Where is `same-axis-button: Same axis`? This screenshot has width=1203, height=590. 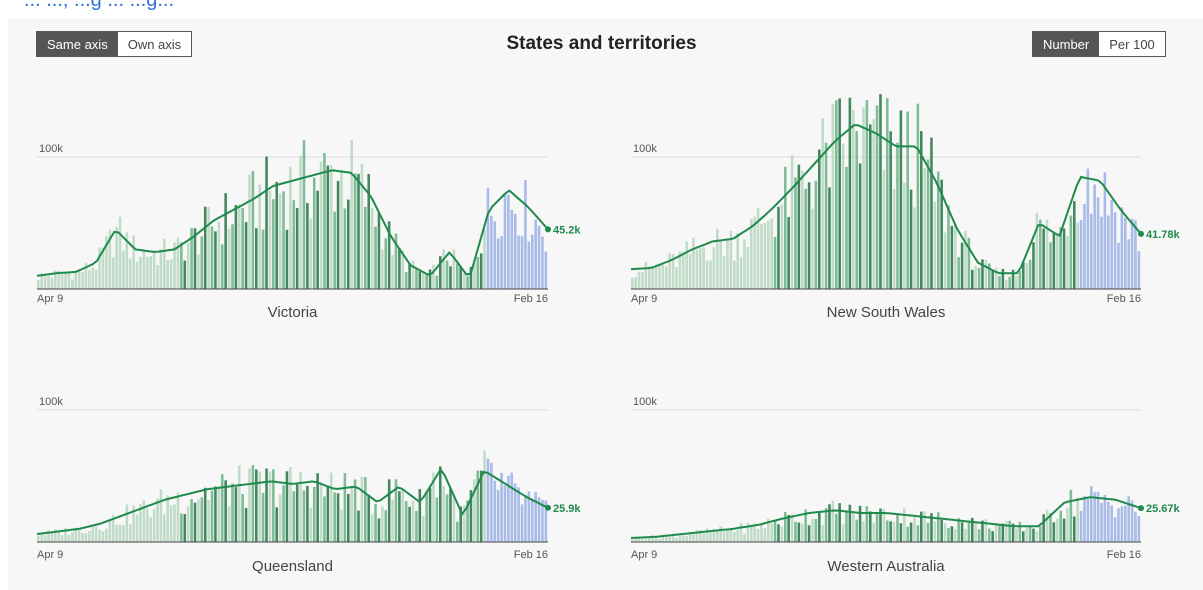
same-axis-button: Same axis is located at coordinates (77, 44).